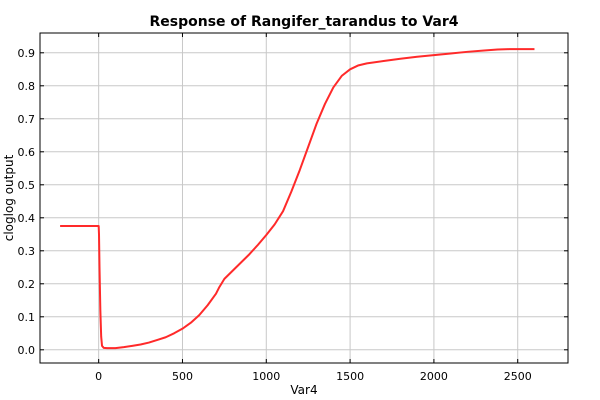 Image resolution: width=600 pixels, height=400 pixels. Describe the element at coordinates (518, 376) in the screenshot. I see `x-tick-label: 2500` at that location.